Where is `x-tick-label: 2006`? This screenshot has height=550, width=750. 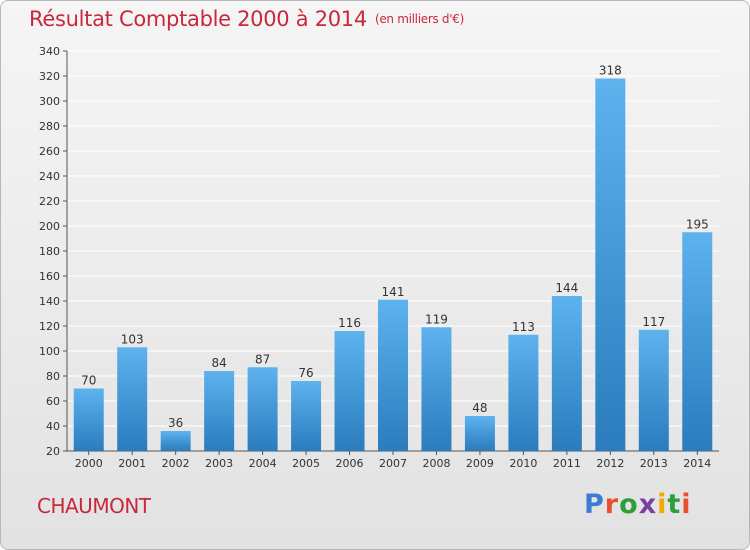
x-tick-label: 2006 is located at coordinates (350, 463).